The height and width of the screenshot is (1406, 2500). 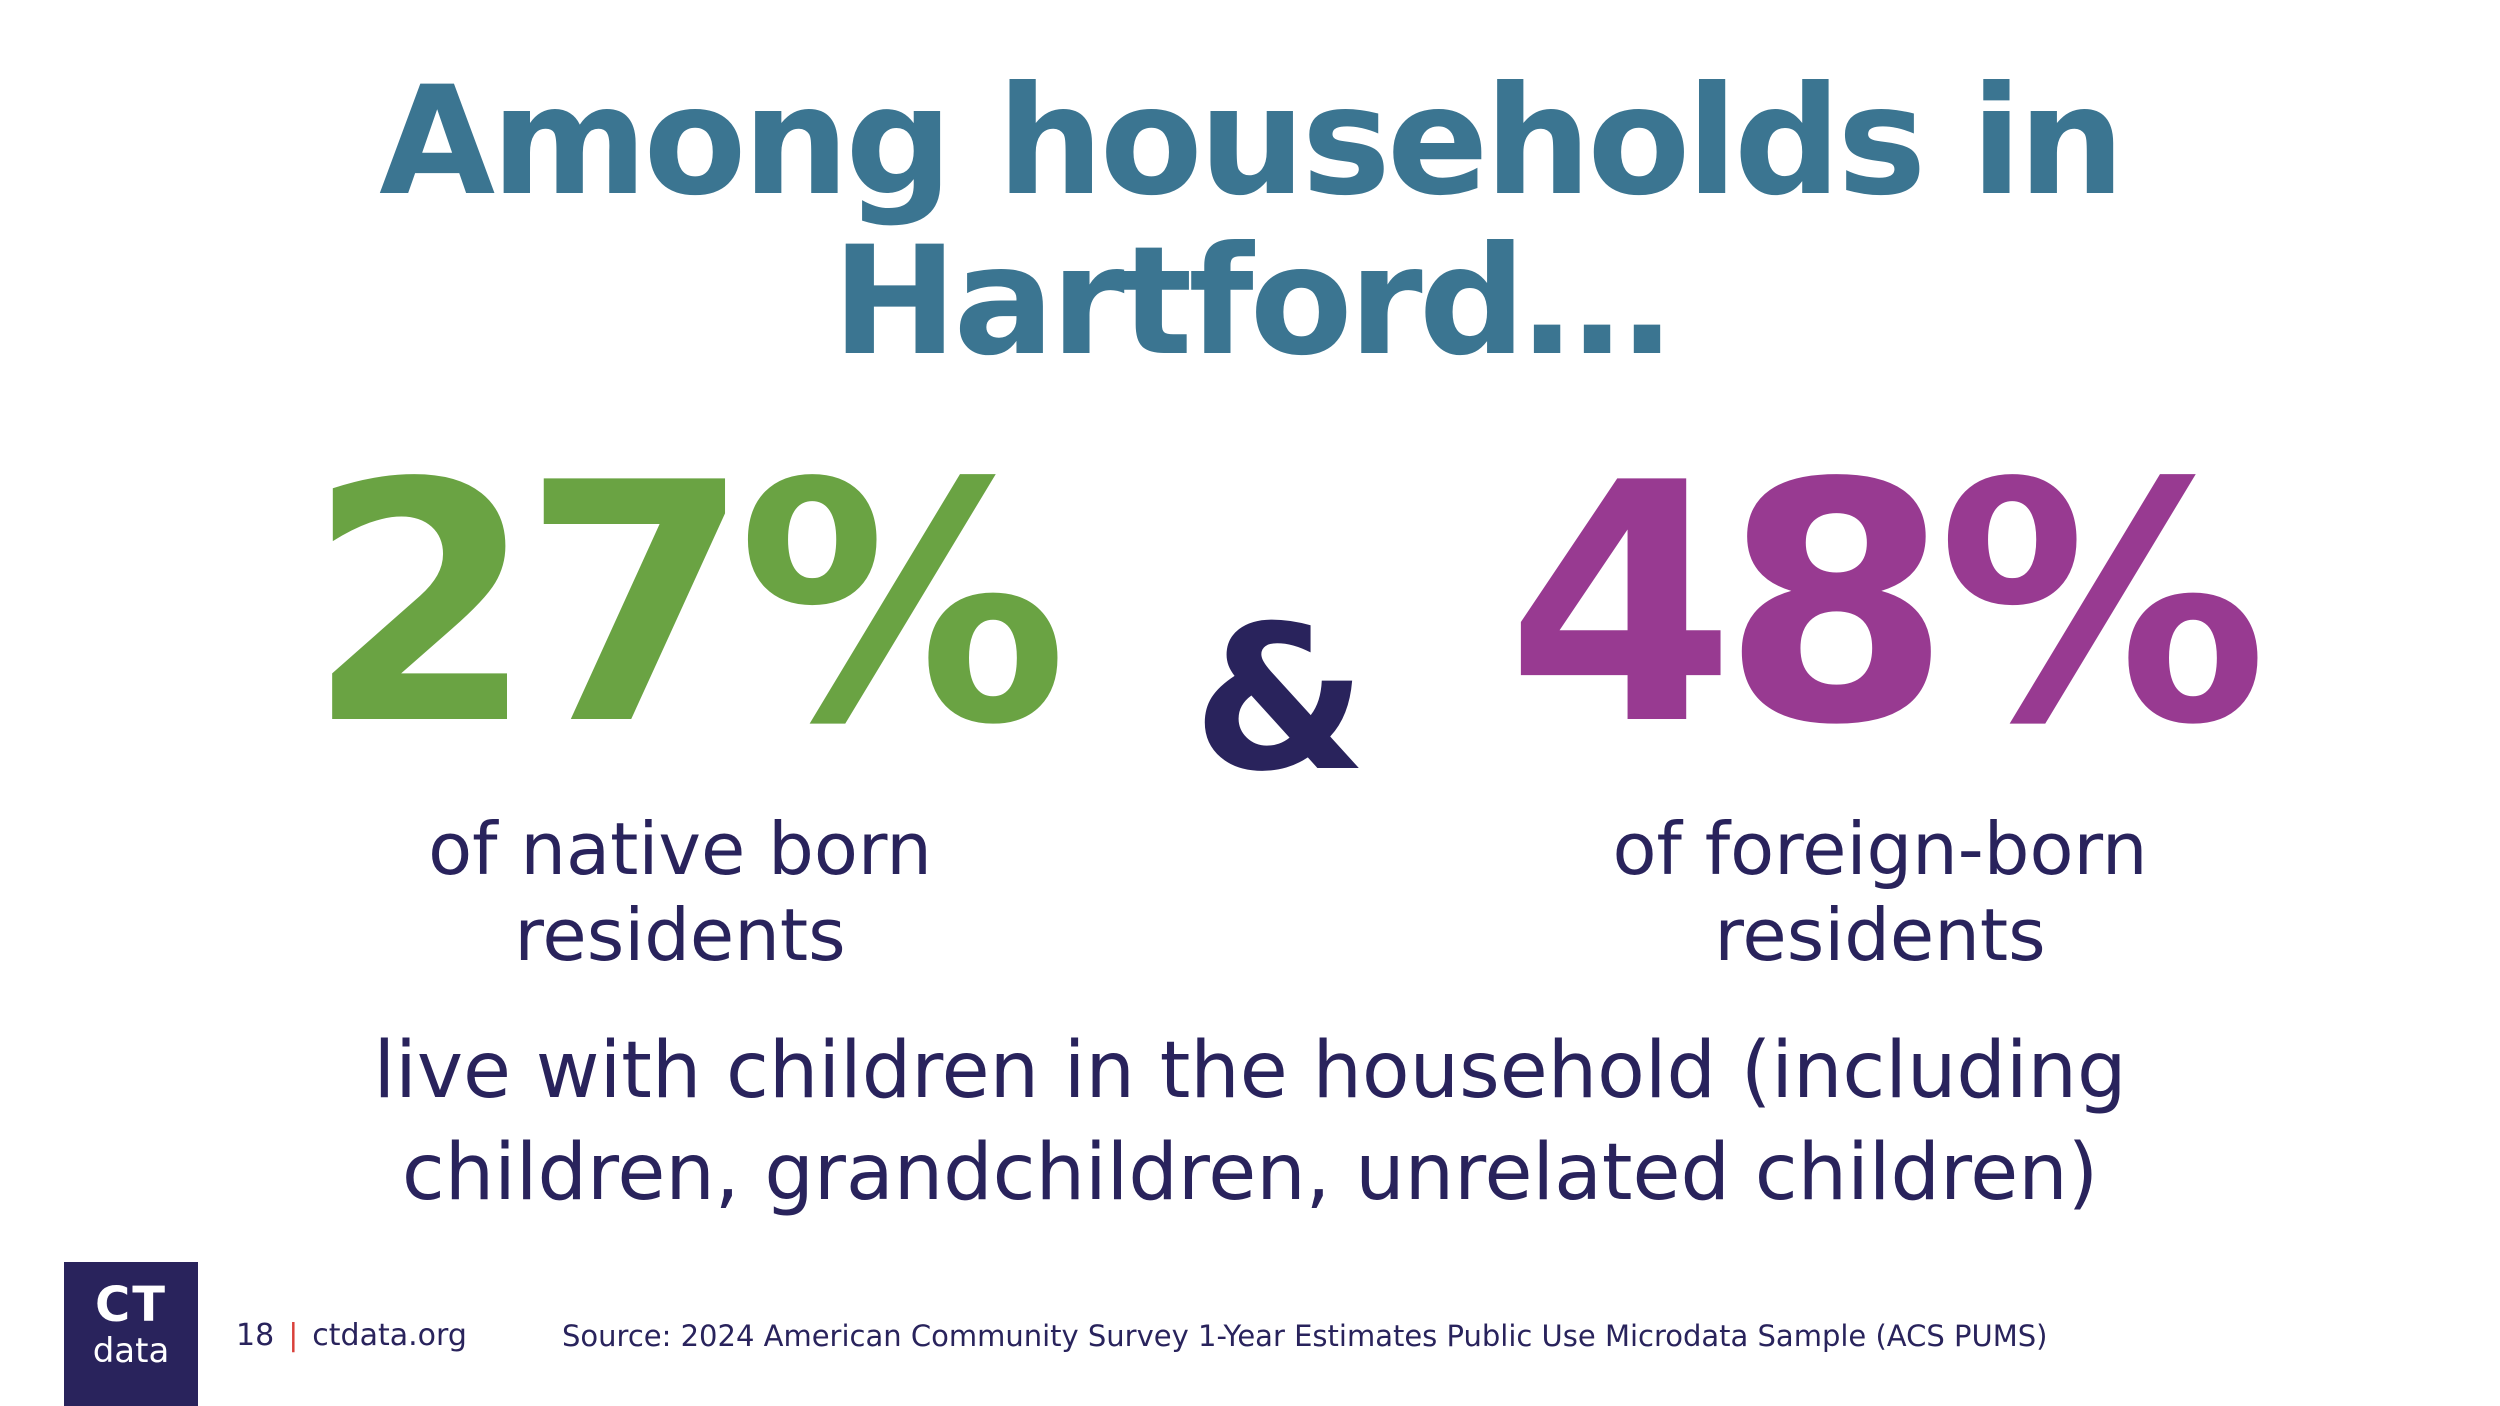 I want to click on footer-page-info: 18 | ctdata.org, so click(x=351, y=1336).